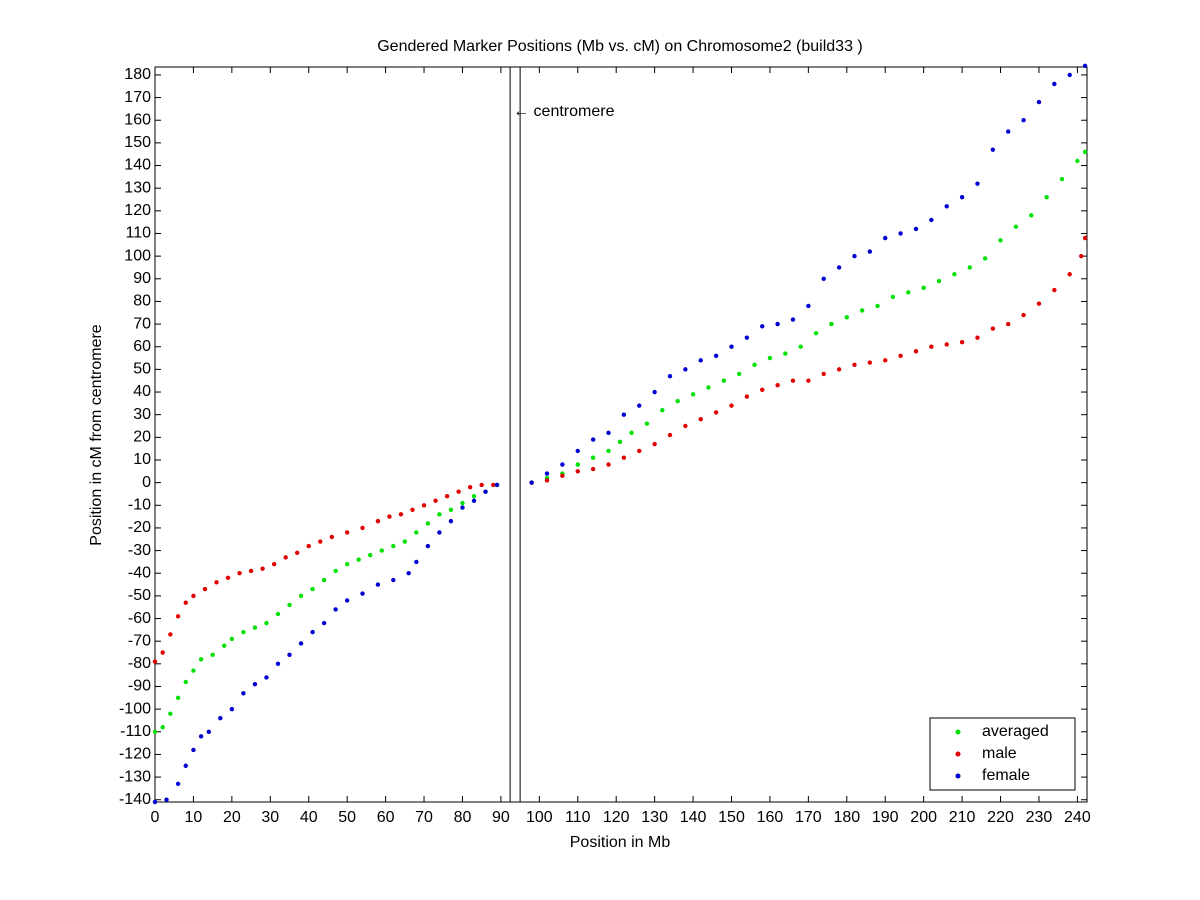  What do you see at coordinates (138, 233) in the screenshot?
I see `y-tick-label: 110` at bounding box center [138, 233].